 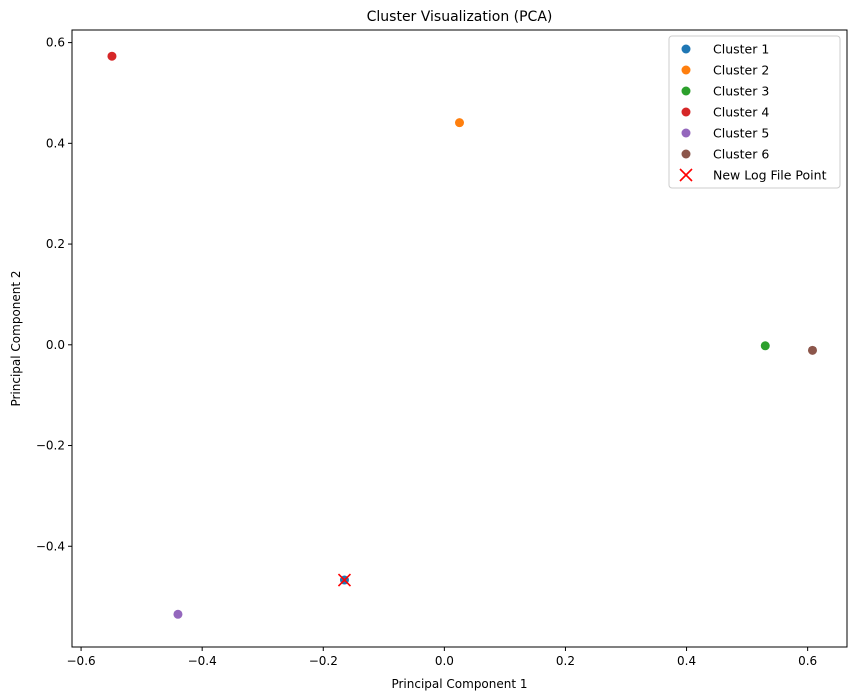 I want to click on y-tick-label: 0.0, so click(x=55, y=345).